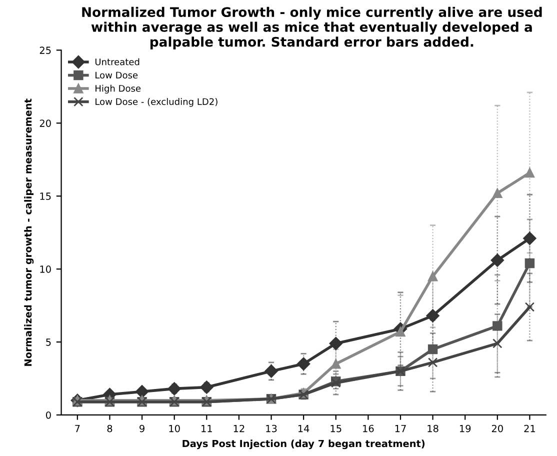  What do you see at coordinates (239, 428) in the screenshot?
I see `x-tick-label: 12` at bounding box center [239, 428].